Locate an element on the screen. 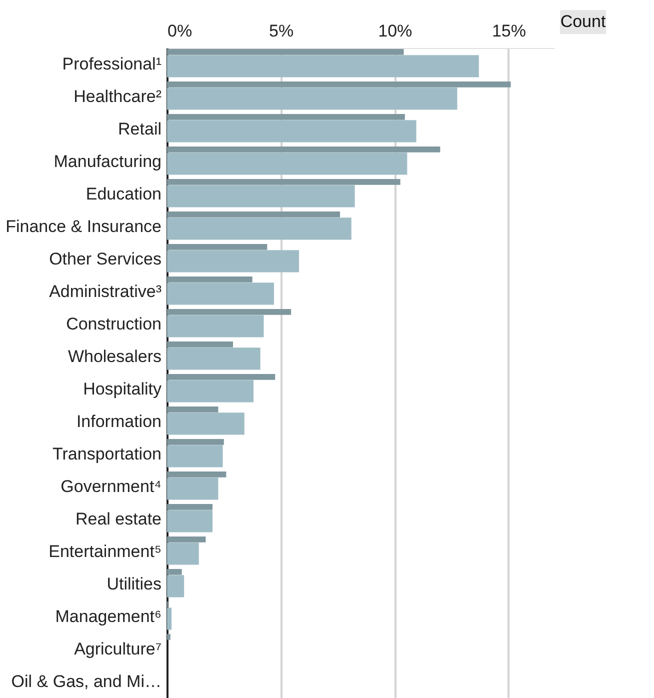 Image resolution: width=654 pixels, height=698 pixels. y-tick-label: Utilities is located at coordinates (134, 584).